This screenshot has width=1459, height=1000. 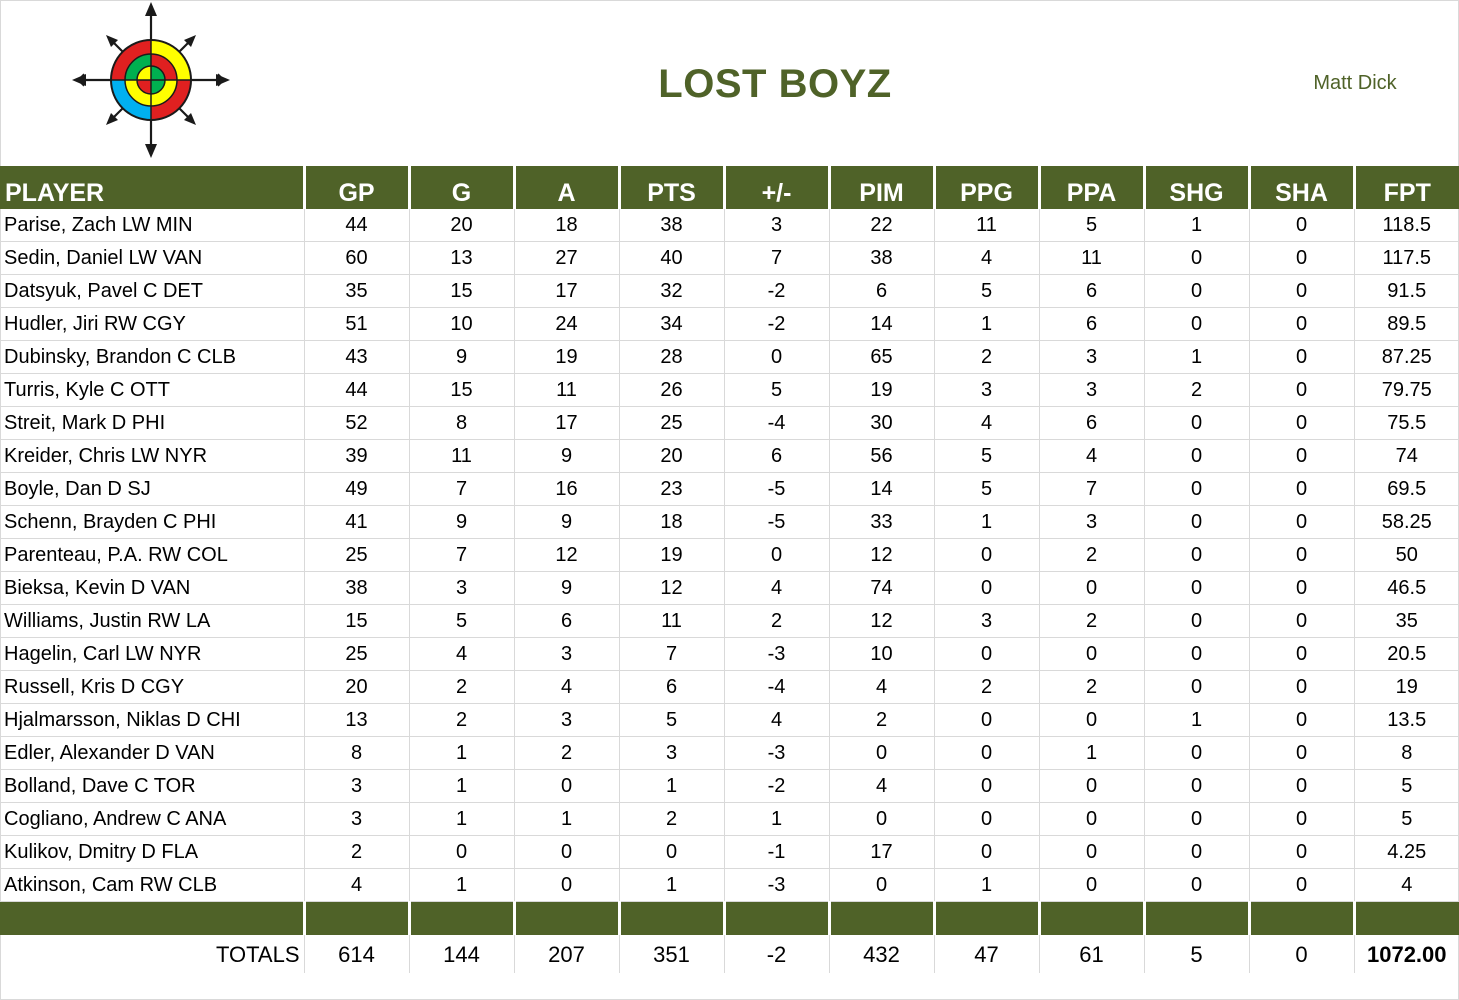 What do you see at coordinates (776, 291) in the screenshot?
I see `cell-plus-minus: -2` at bounding box center [776, 291].